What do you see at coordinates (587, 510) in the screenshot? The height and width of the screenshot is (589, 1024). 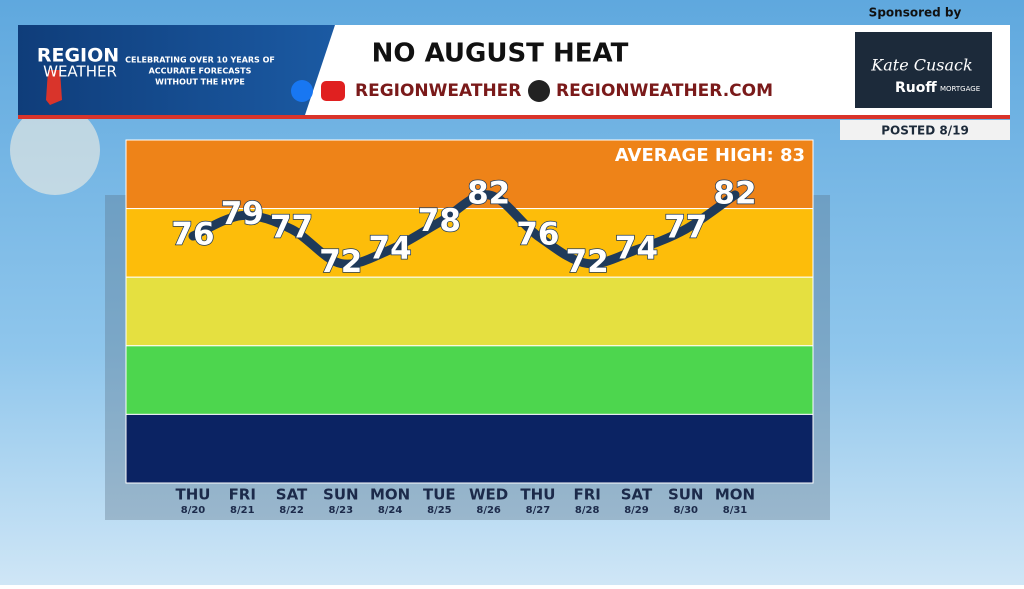 I see `x-tick-date: 8/28` at bounding box center [587, 510].